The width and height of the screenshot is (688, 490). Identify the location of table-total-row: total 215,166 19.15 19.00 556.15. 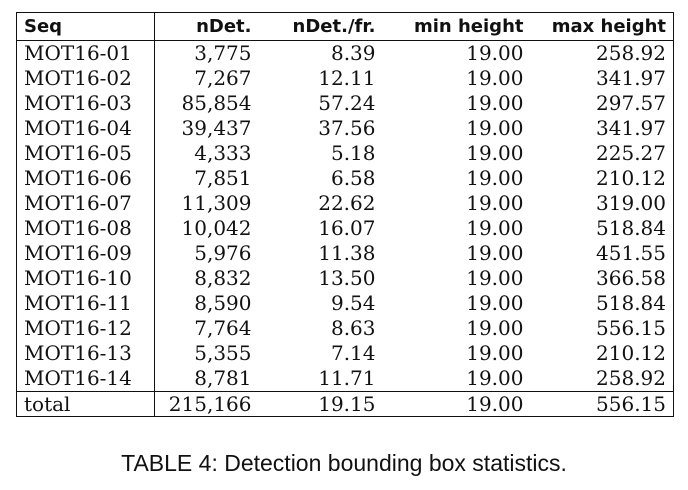
(345, 404).